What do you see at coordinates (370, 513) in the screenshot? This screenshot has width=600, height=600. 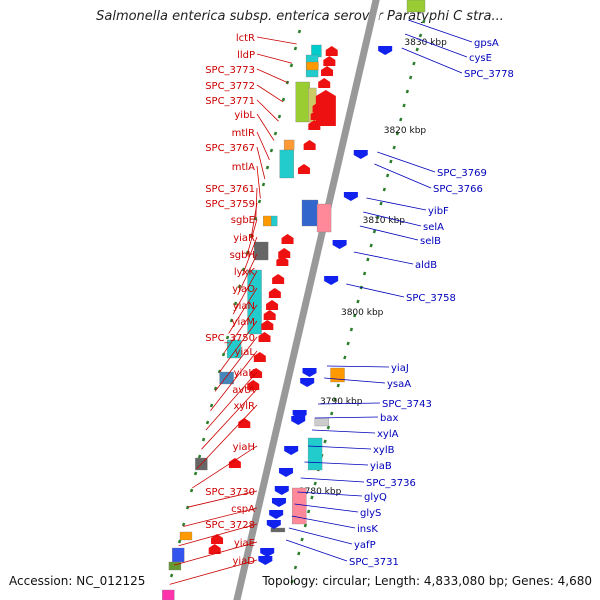 I see `gene-label-right: glyS` at bounding box center [370, 513].